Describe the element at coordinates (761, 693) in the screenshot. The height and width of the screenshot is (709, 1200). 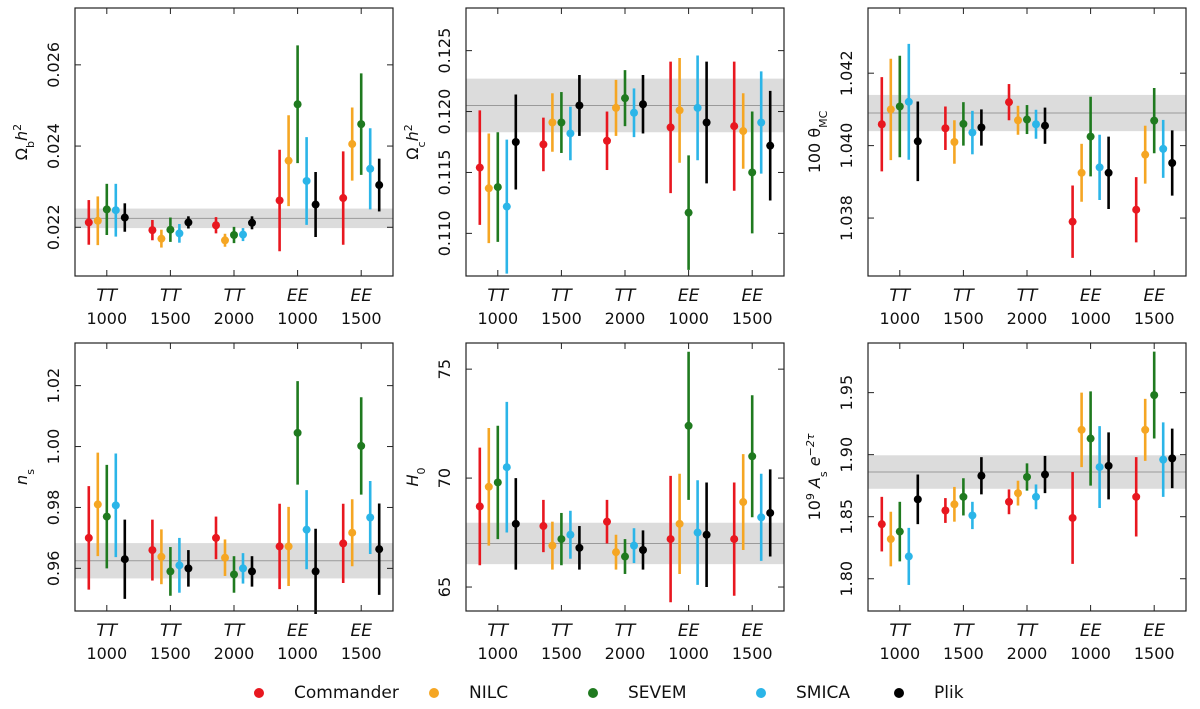
I see `legend-marker-smica` at that location.